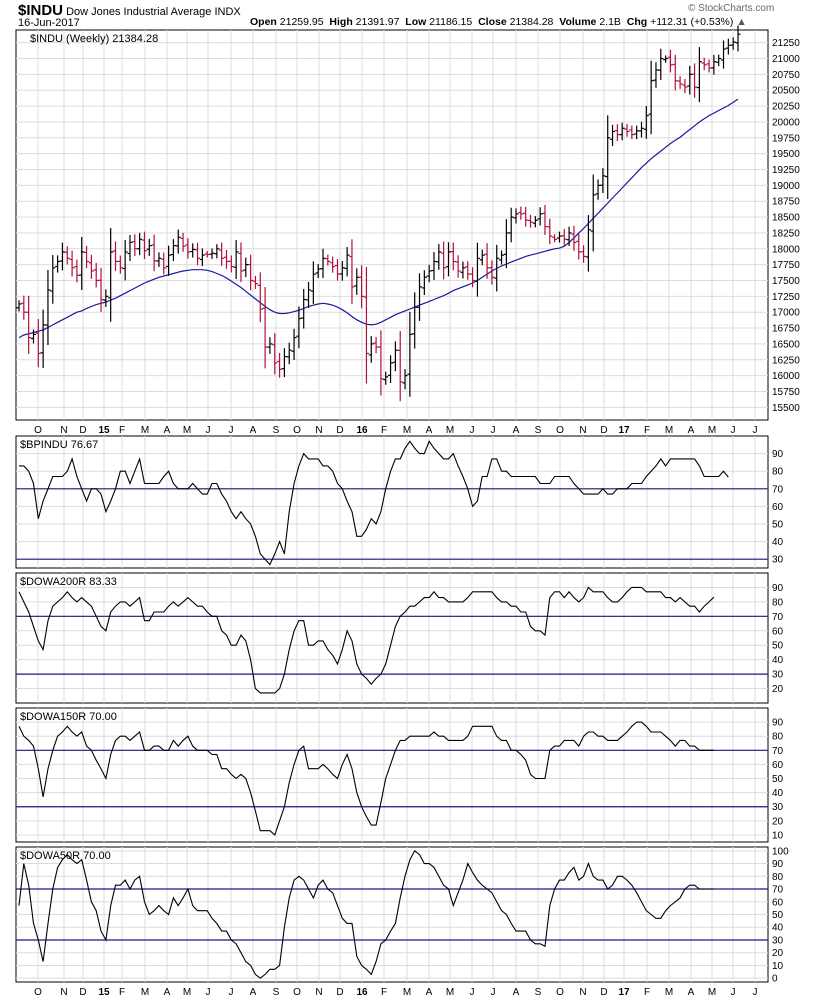  I want to click on index-name: Dow Jones Industrial Average, so click(139, 12).